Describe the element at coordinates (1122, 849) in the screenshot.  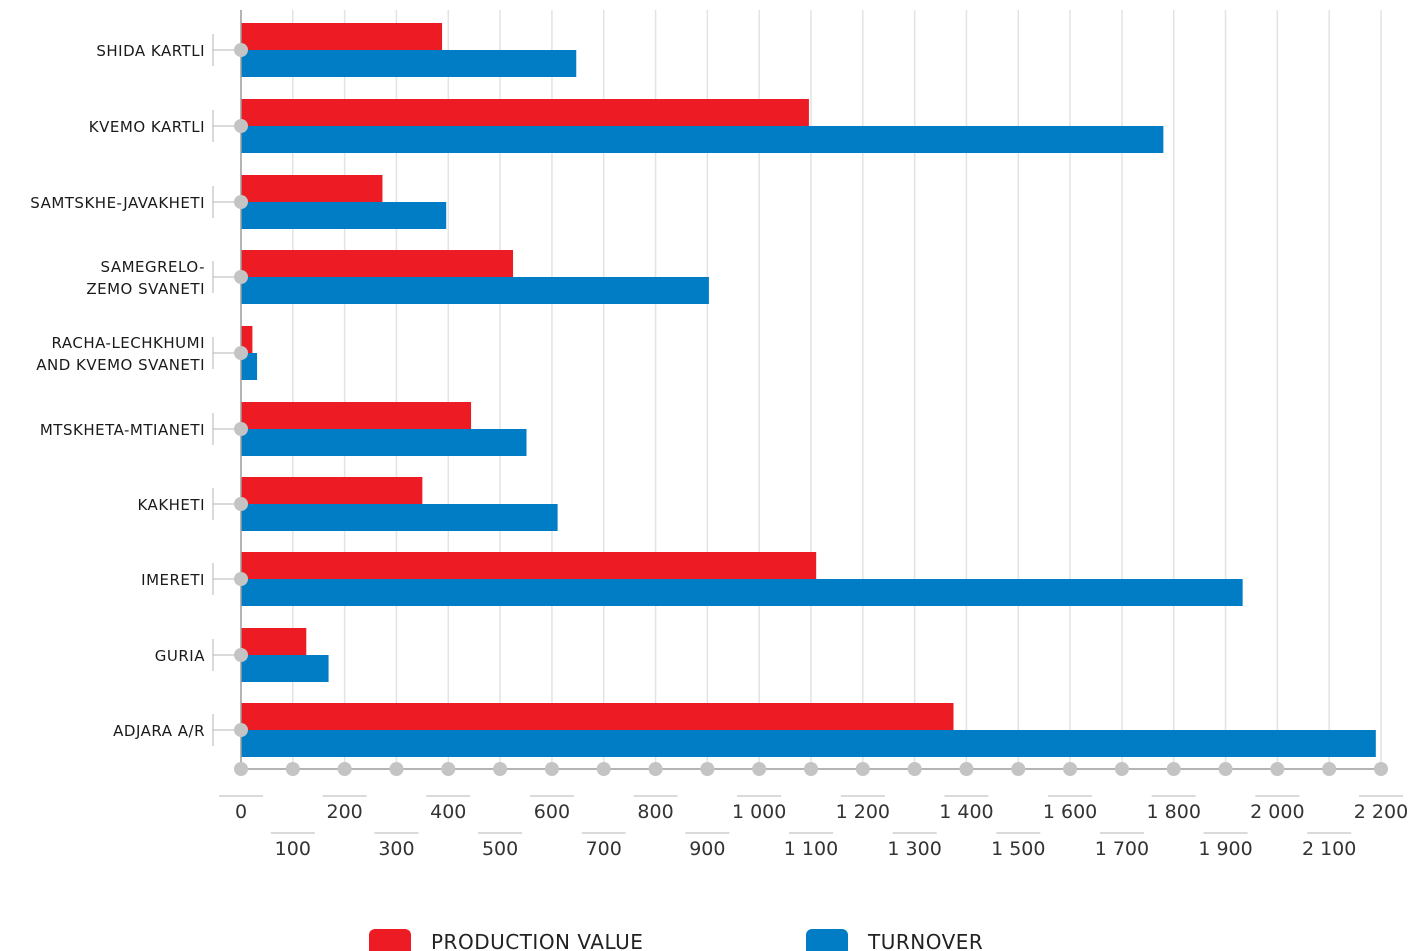
I see `x-tick-label: 1 700` at that location.